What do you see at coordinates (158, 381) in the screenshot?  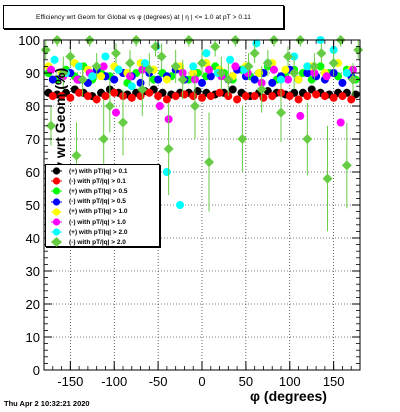 I see `x-tick-label: -50` at bounding box center [158, 381].